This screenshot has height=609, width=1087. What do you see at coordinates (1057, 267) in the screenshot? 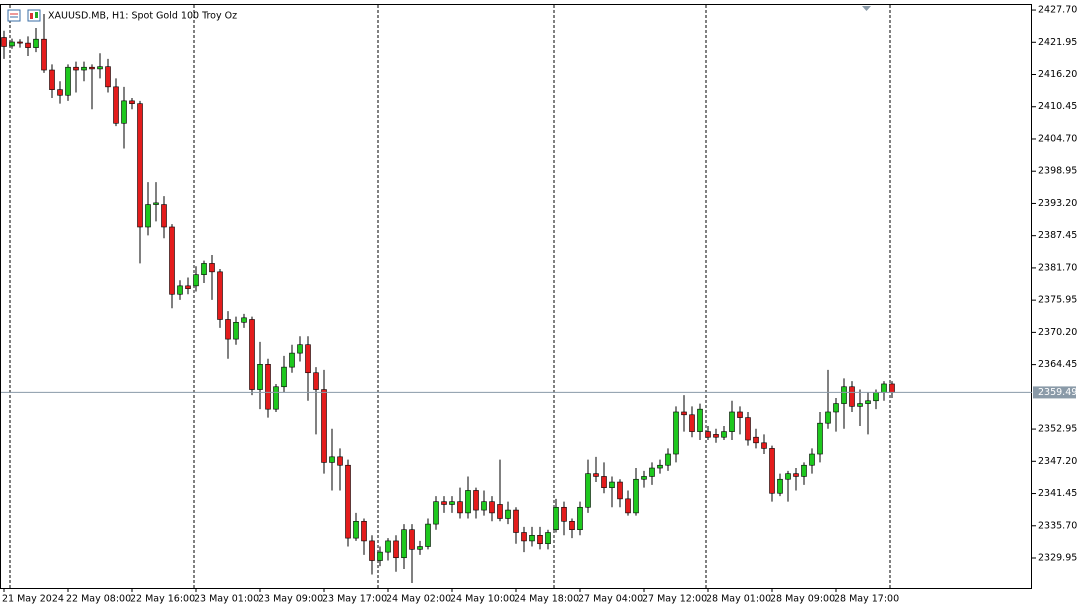
I see `y-tick-label: 2381.70` at bounding box center [1057, 267].